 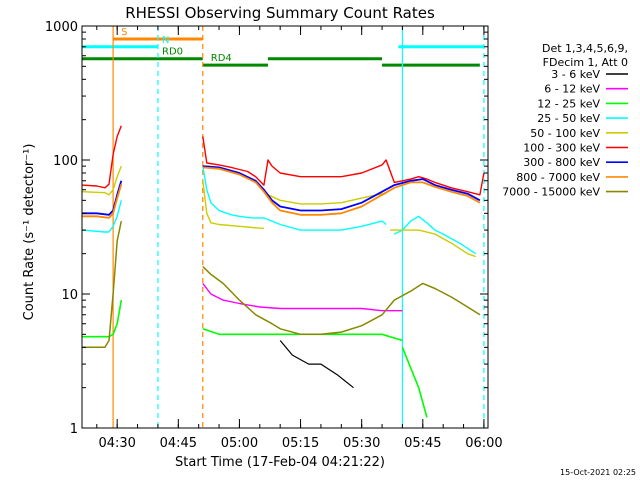 I want to click on x-axis-label: Start Time (17-Feb-04 04:21:22), so click(x=280, y=462).